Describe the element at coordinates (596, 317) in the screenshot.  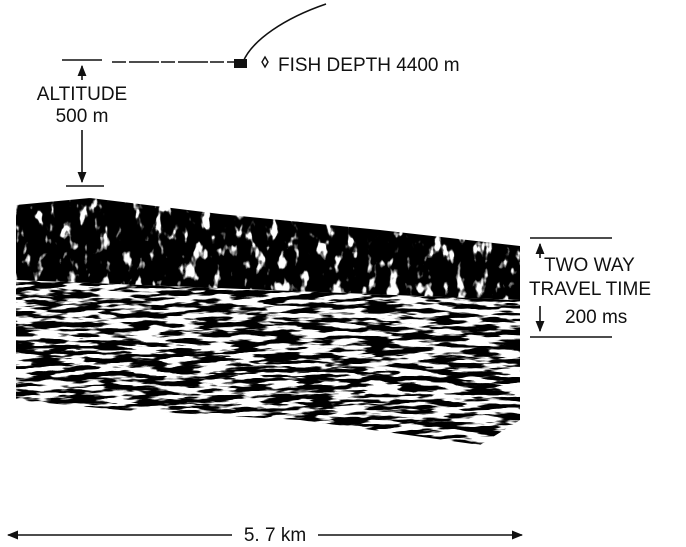
I see `travel-time-value: 200 ms` at that location.